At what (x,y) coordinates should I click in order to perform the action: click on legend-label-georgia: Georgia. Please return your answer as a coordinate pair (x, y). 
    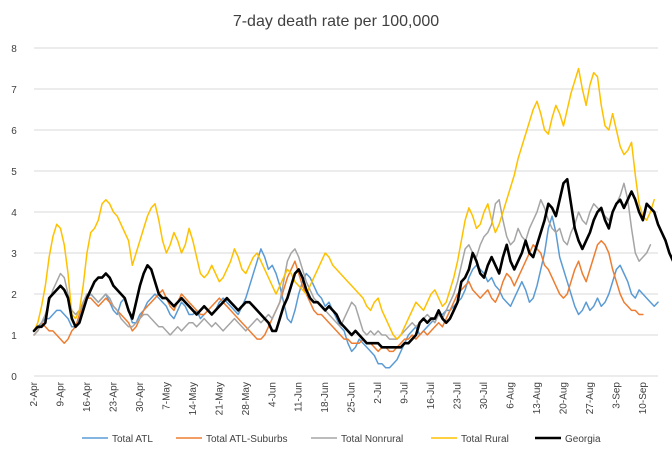
    Looking at the image, I should click on (583, 439).